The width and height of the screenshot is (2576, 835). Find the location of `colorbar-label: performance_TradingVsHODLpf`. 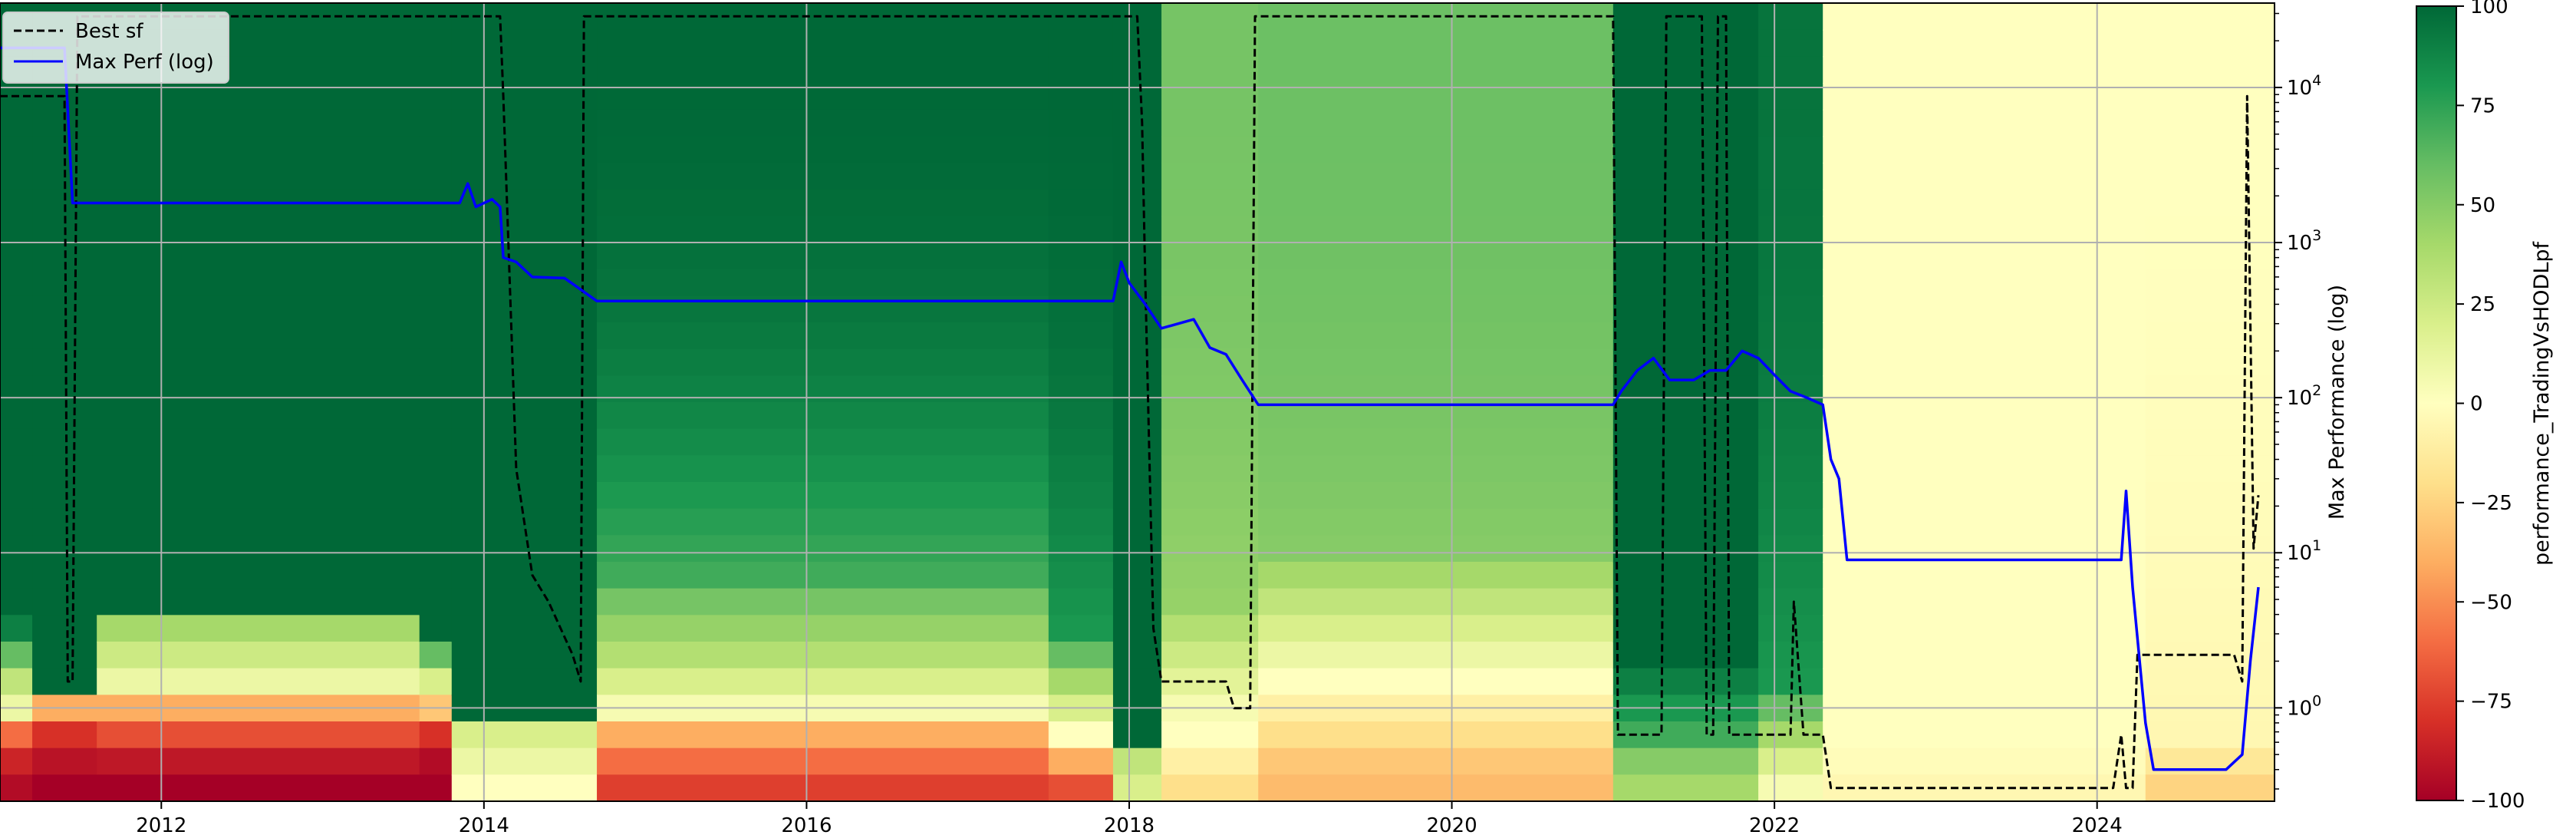

colorbar-label: performance_TradingVsHODLpf is located at coordinates (2542, 403).